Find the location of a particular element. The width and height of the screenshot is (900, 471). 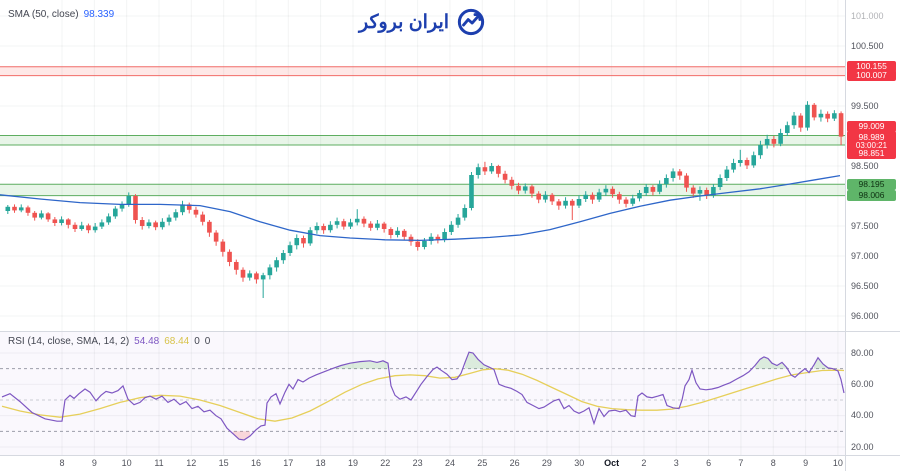

time-label: 25 is located at coordinates (482, 463).